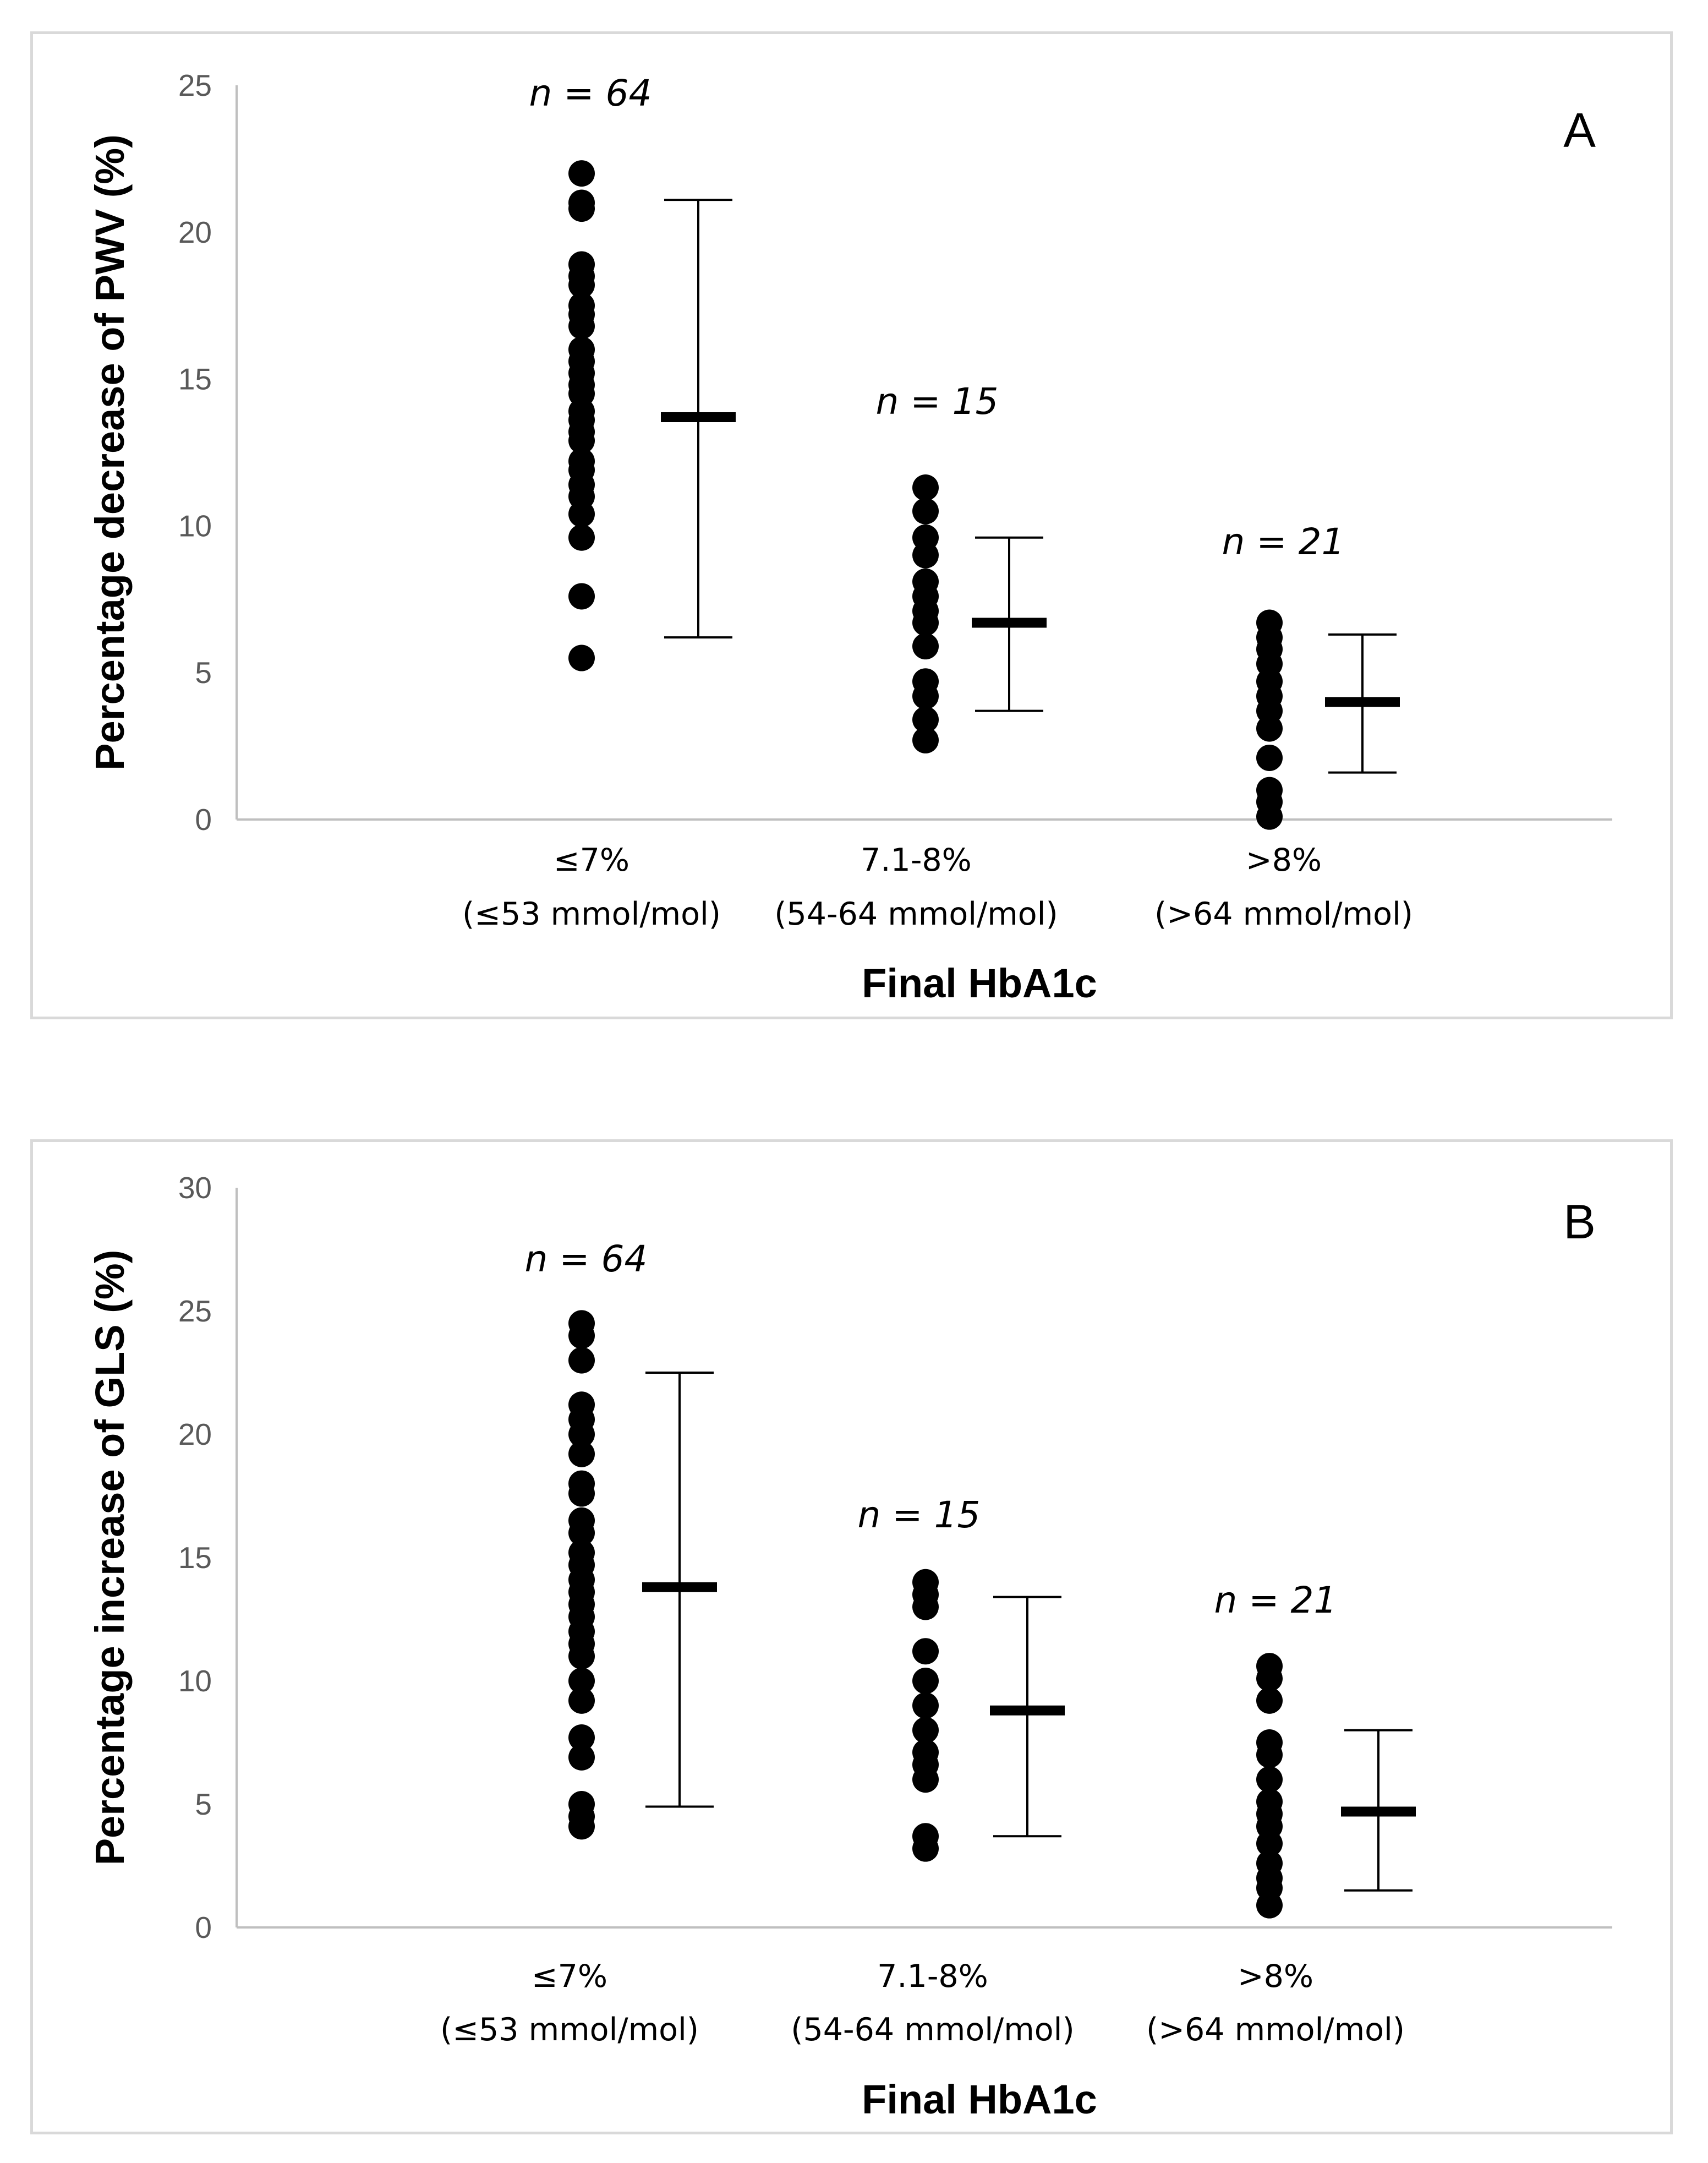 The image size is (1708, 2163). What do you see at coordinates (110, 1558) in the screenshot?
I see `y-axis-title: Percentage increase of GLS (%)` at bounding box center [110, 1558].